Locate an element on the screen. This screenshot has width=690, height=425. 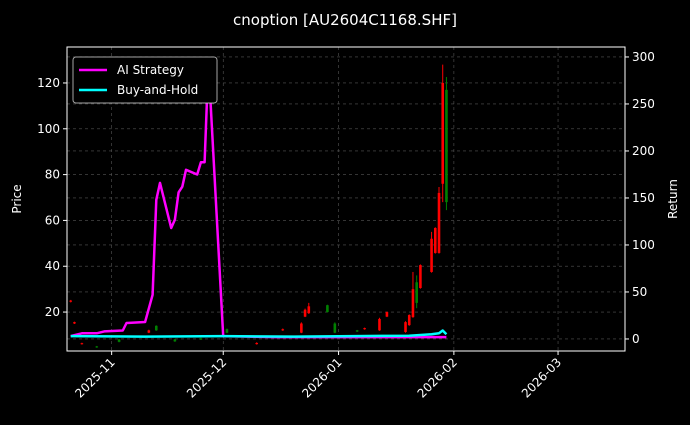
y-tick-label-right: 200 is located at coordinates (643, 151).